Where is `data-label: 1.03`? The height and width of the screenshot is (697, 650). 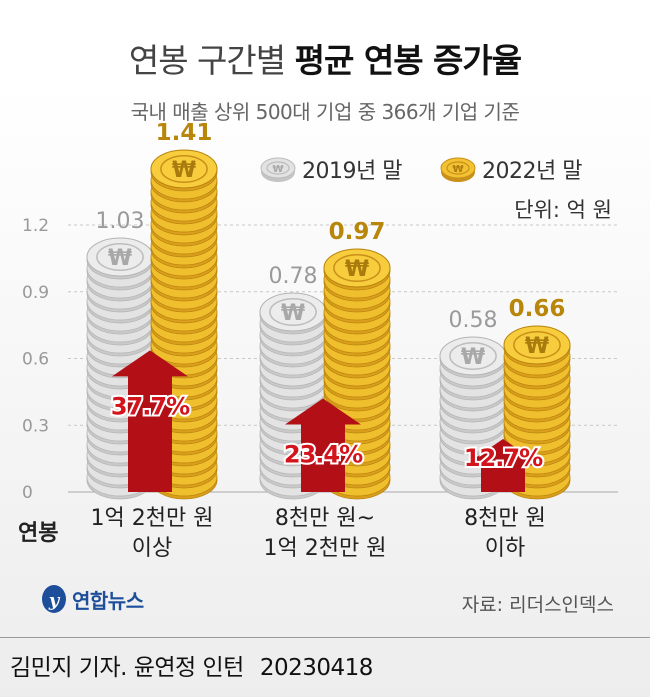
data-label: 1.03 is located at coordinates (120, 221).